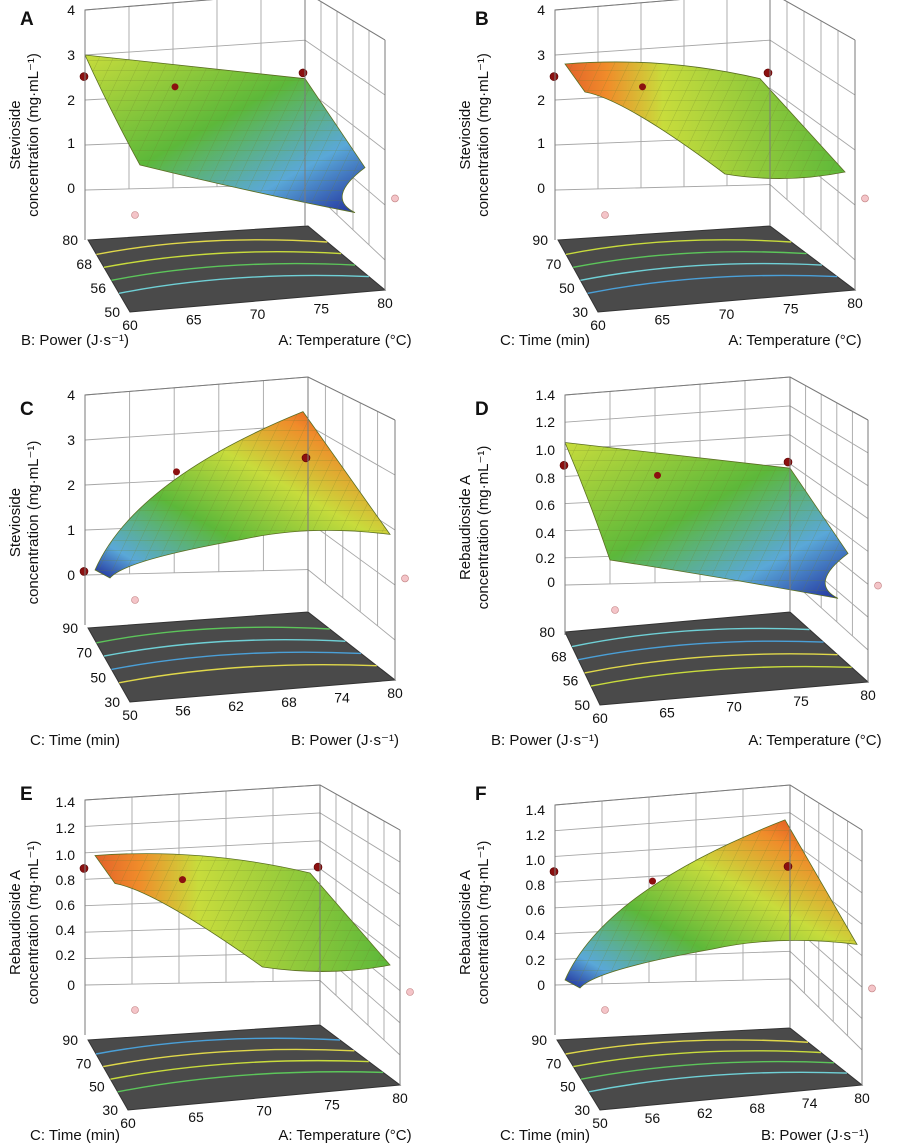 This screenshot has width=900, height=1147. Describe the element at coordinates (71, 530) in the screenshot. I see `z-tick-label: 1` at that location.